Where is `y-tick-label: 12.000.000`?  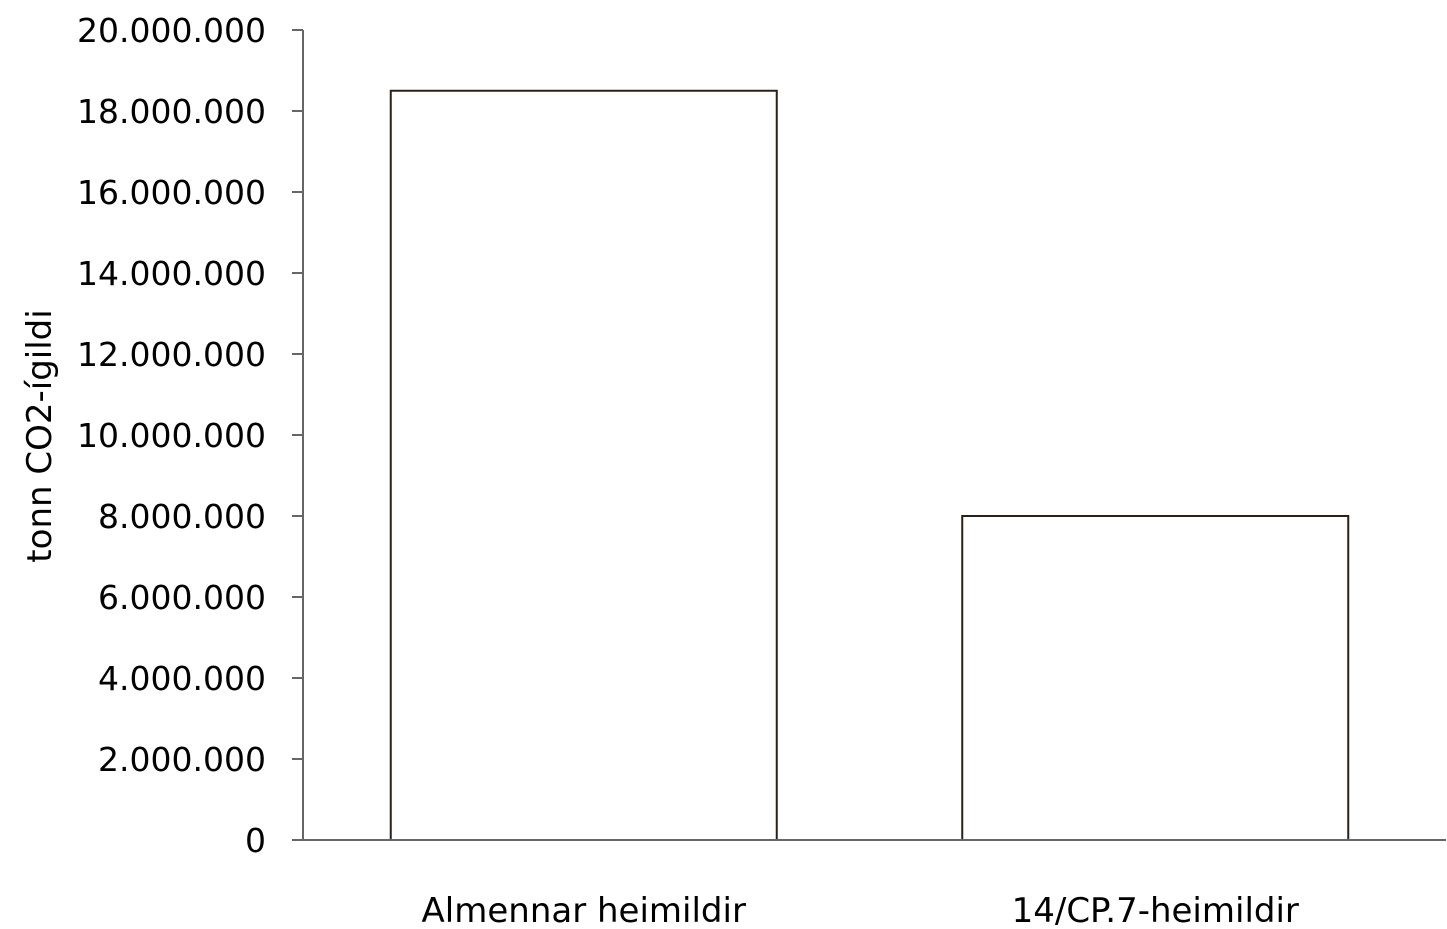 y-tick-label: 12.000.000 is located at coordinates (171, 354).